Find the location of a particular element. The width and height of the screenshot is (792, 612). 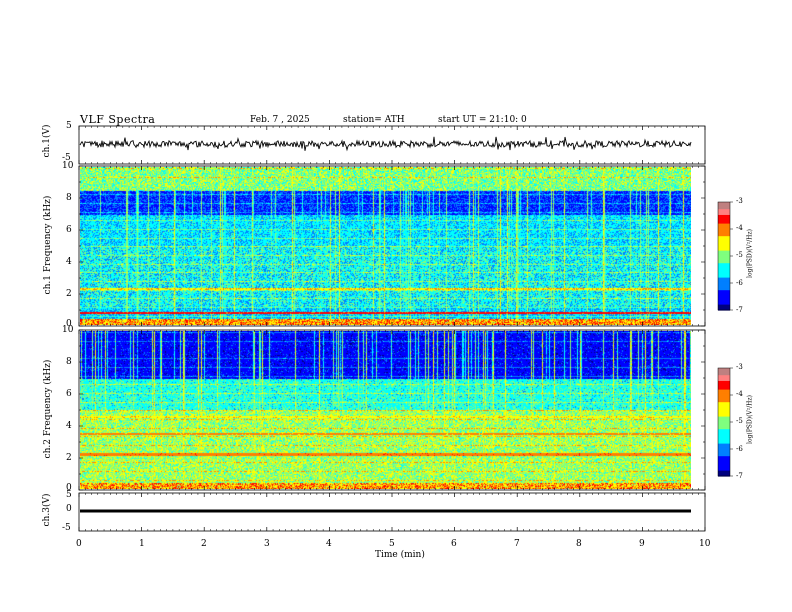

ch2-spec-ytick-0: 0 is located at coordinates (69, 488).